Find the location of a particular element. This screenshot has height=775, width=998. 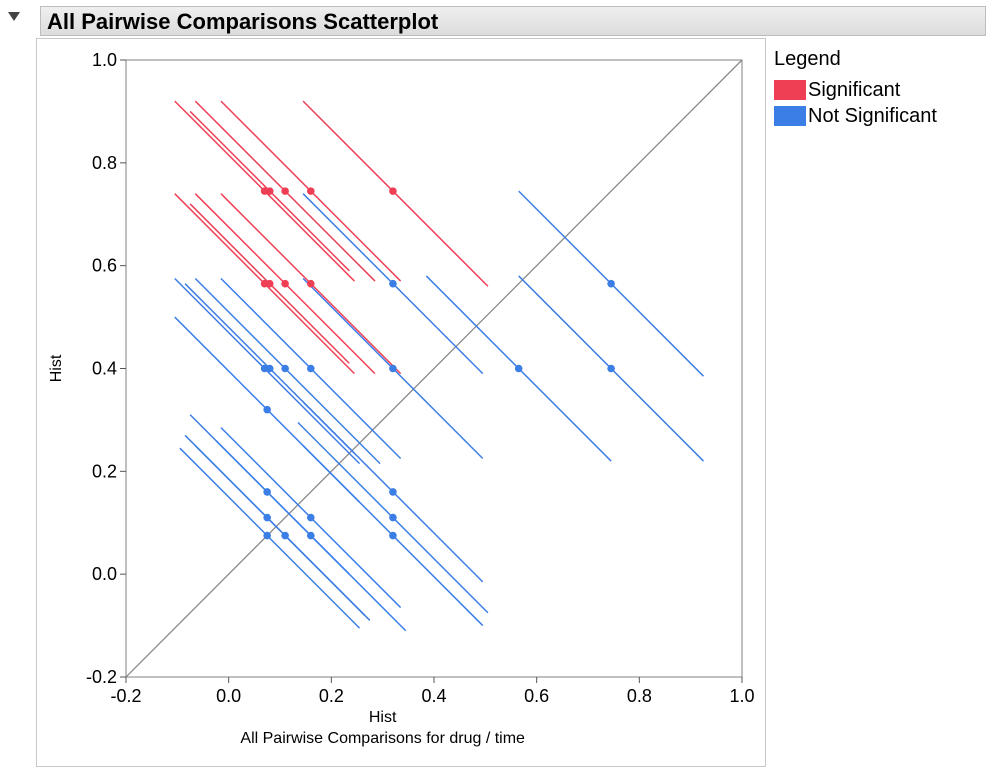

x-tick-label: -0.2 is located at coordinates (125, 696).